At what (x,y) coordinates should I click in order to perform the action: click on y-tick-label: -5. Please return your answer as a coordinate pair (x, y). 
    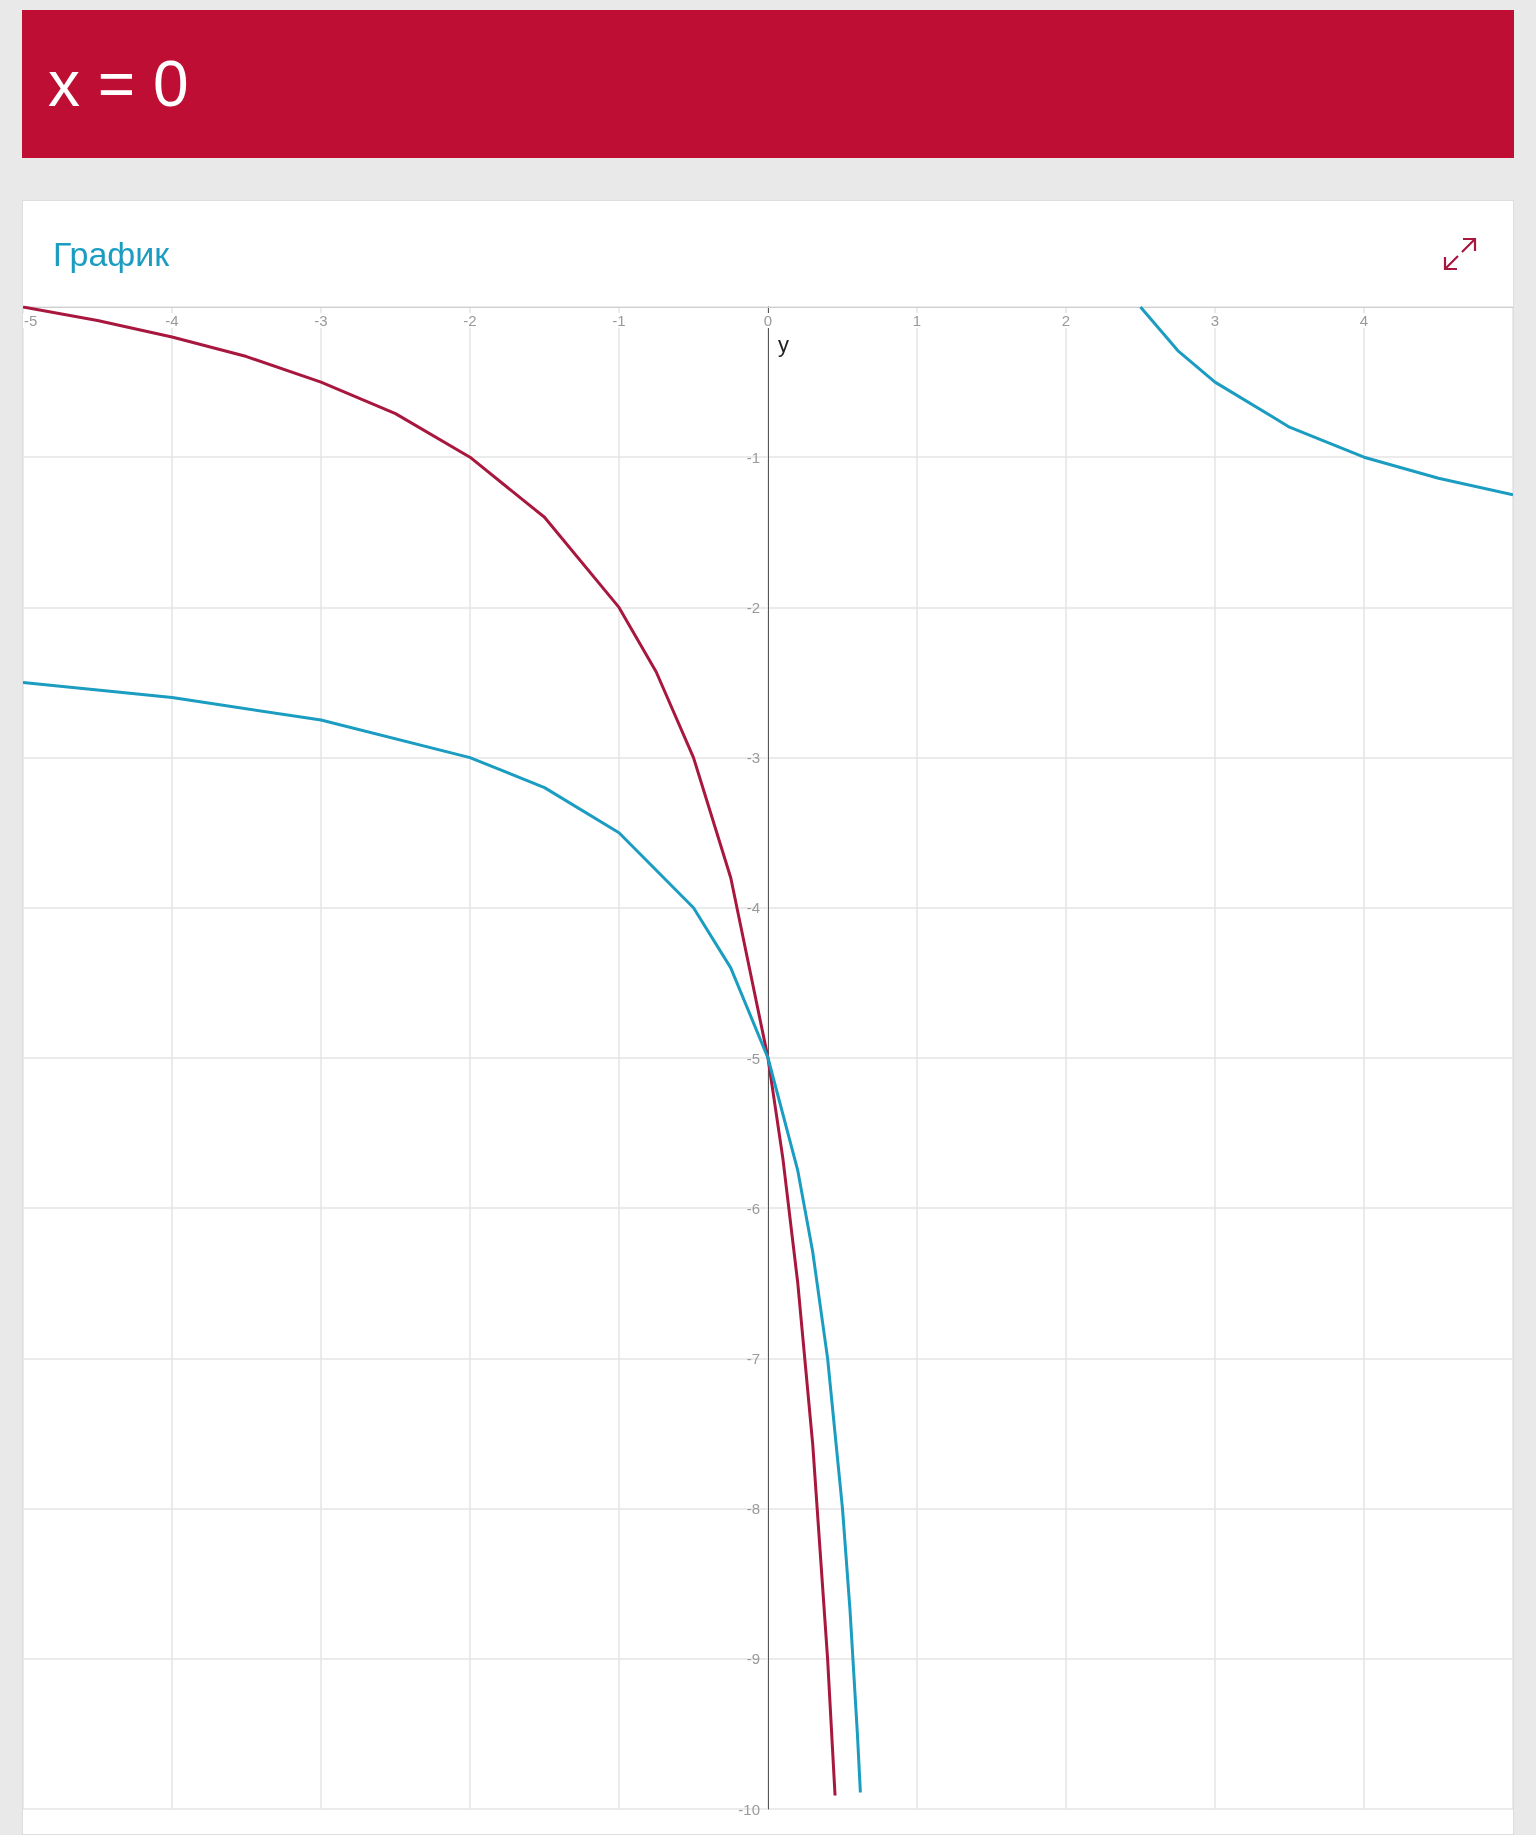
    Looking at the image, I should click on (753, 1058).